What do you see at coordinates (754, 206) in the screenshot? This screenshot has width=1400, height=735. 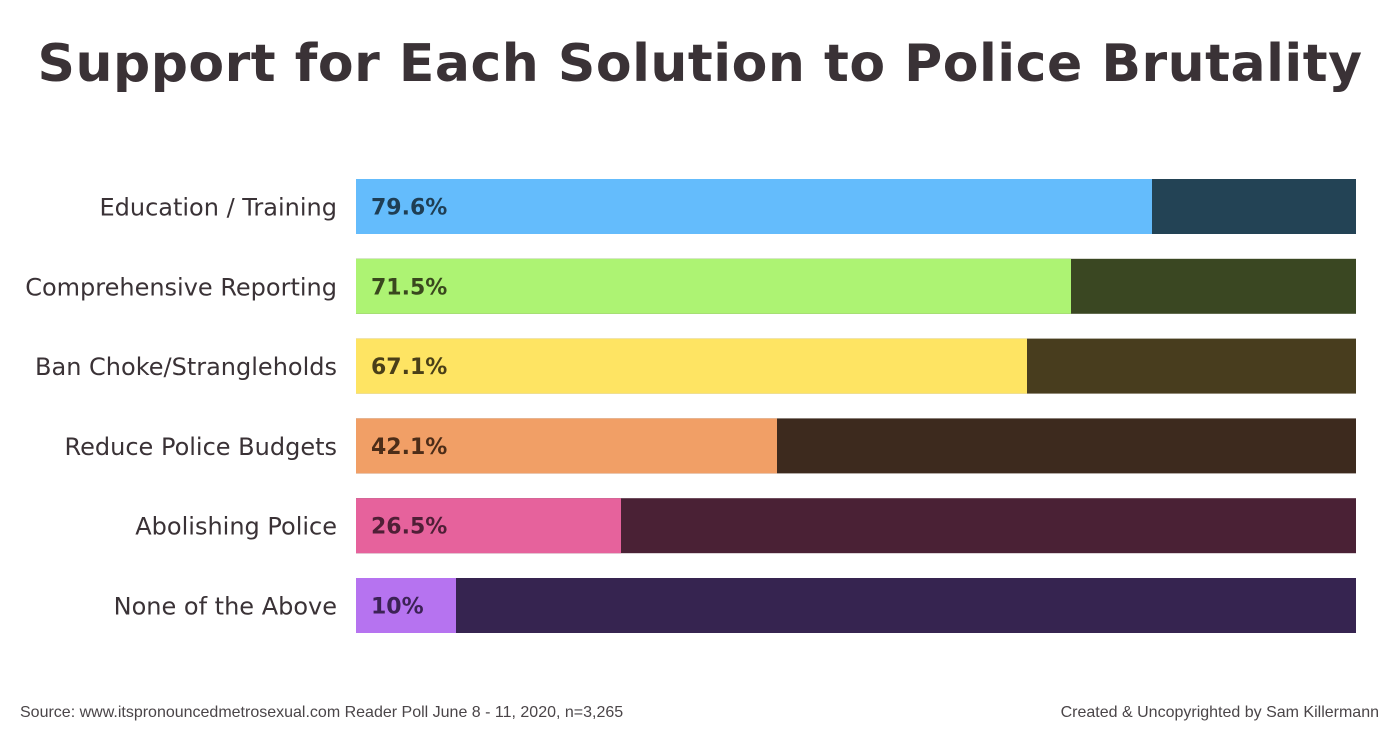 I see `bar-education-training` at bounding box center [754, 206].